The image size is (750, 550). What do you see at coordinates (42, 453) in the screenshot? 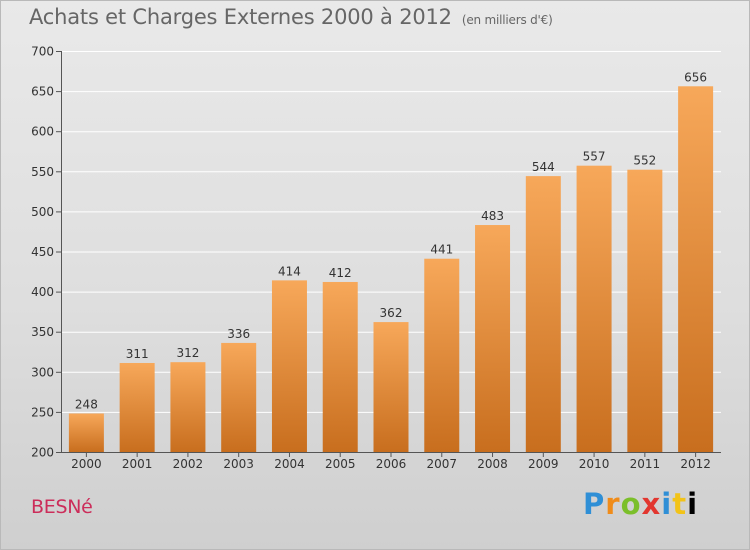
I see `y-tick-label: 200` at bounding box center [42, 453].